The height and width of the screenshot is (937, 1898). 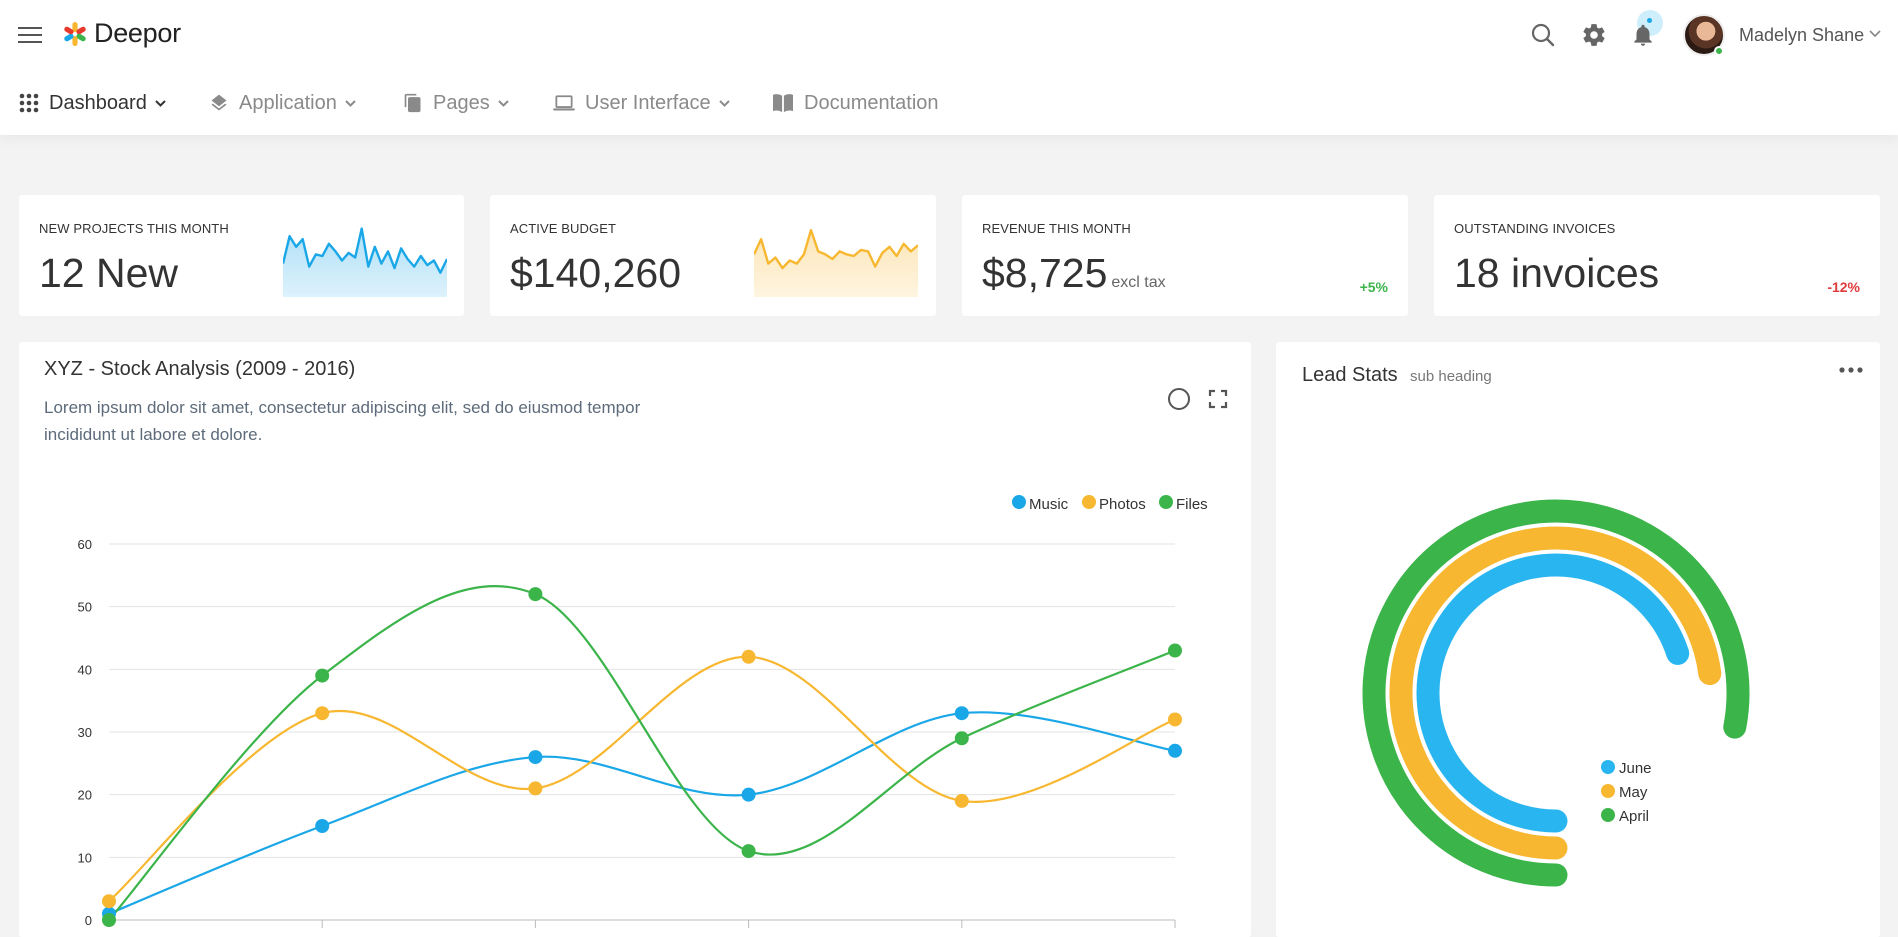 I want to click on y-tick-label: 20, so click(x=85, y=795).